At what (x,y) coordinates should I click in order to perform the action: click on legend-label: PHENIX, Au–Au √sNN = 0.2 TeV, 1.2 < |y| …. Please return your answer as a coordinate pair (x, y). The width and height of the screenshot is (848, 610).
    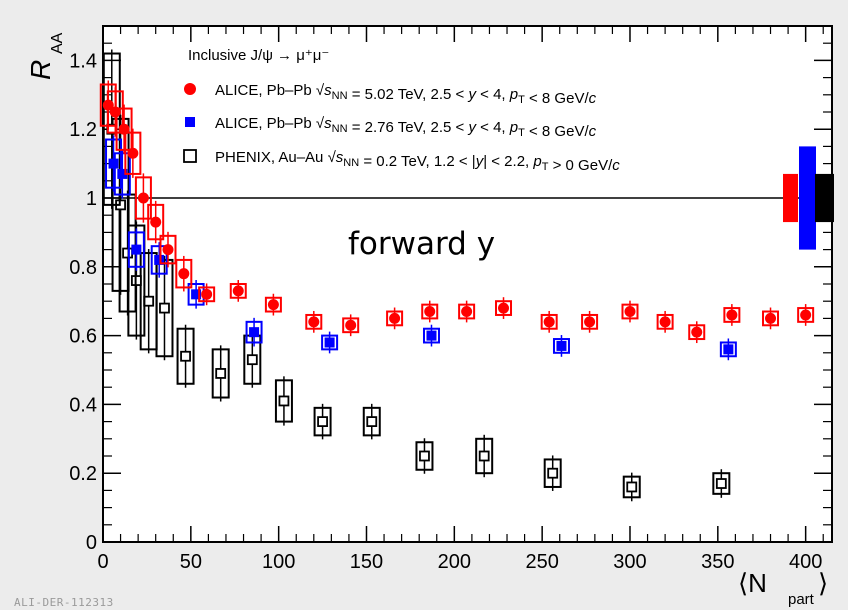
    Looking at the image, I should click on (417, 161).